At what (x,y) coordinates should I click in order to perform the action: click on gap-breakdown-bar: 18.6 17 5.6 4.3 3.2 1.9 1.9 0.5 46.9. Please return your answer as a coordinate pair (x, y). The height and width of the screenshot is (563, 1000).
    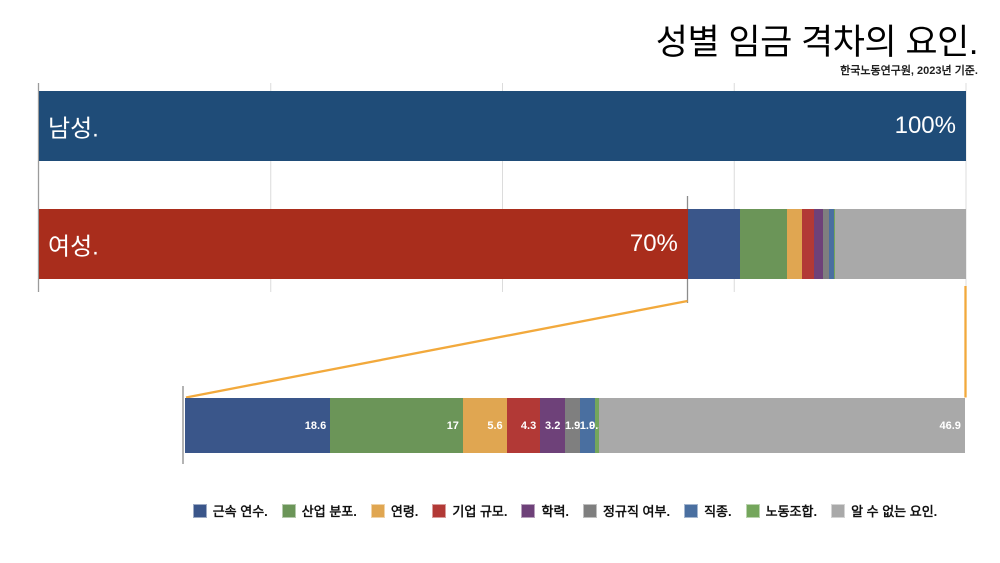
    Looking at the image, I should click on (575, 425).